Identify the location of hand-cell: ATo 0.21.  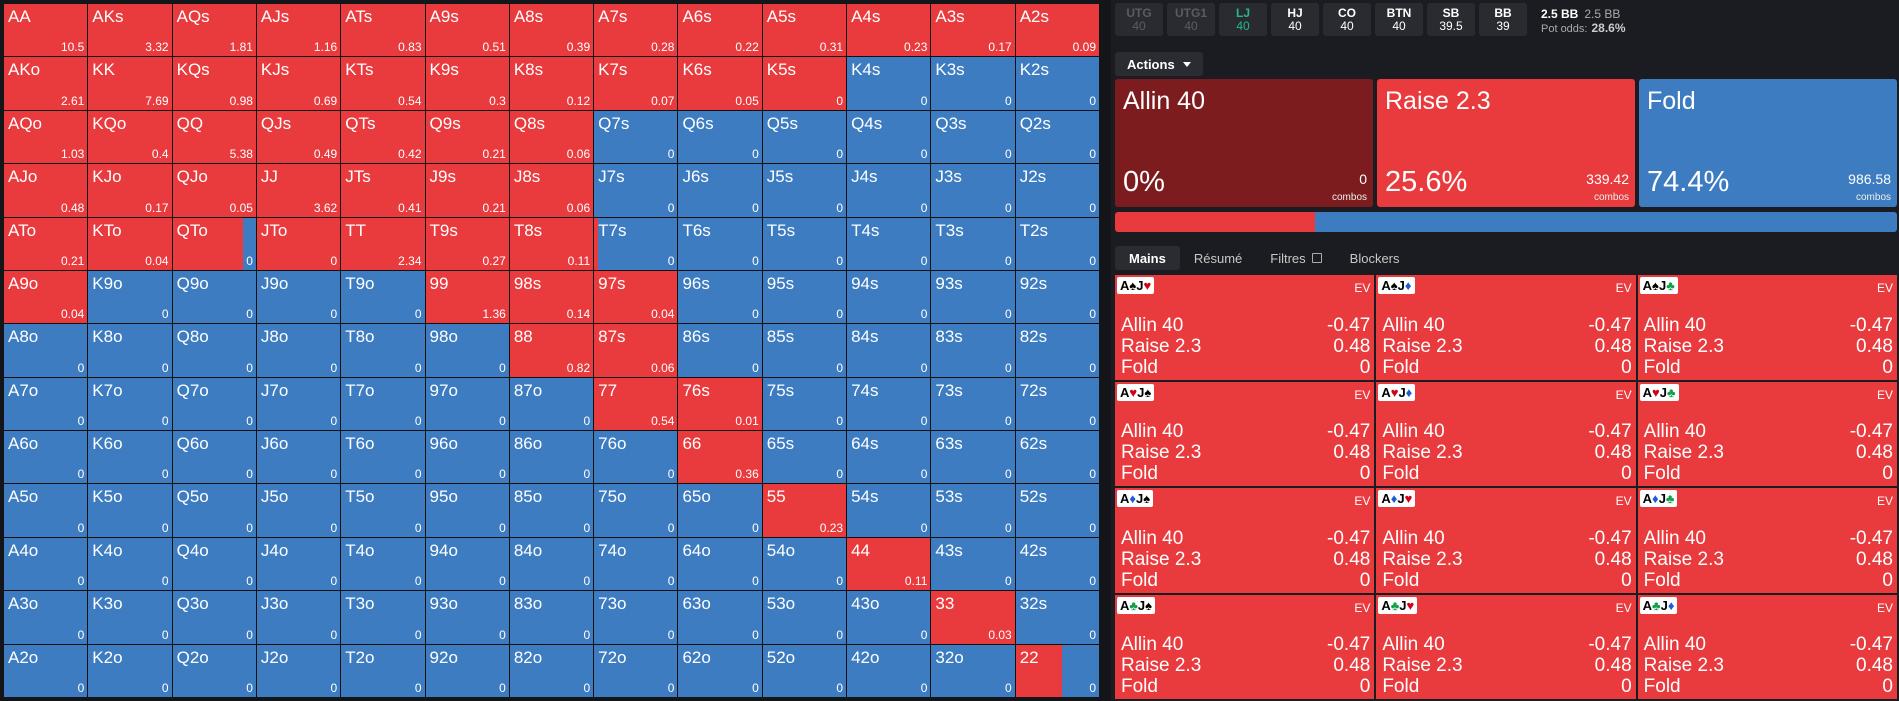
(46, 243).